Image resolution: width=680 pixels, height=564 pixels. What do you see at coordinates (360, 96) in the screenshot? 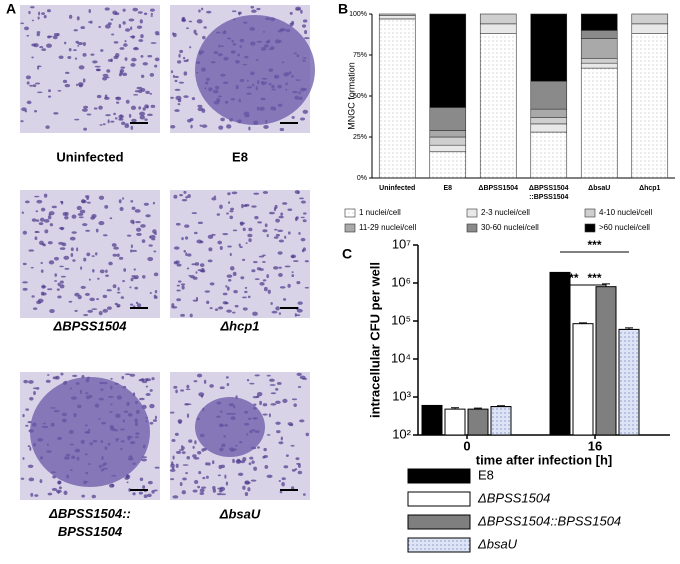
I see `y-tick-label: 50%` at bounding box center [360, 96].